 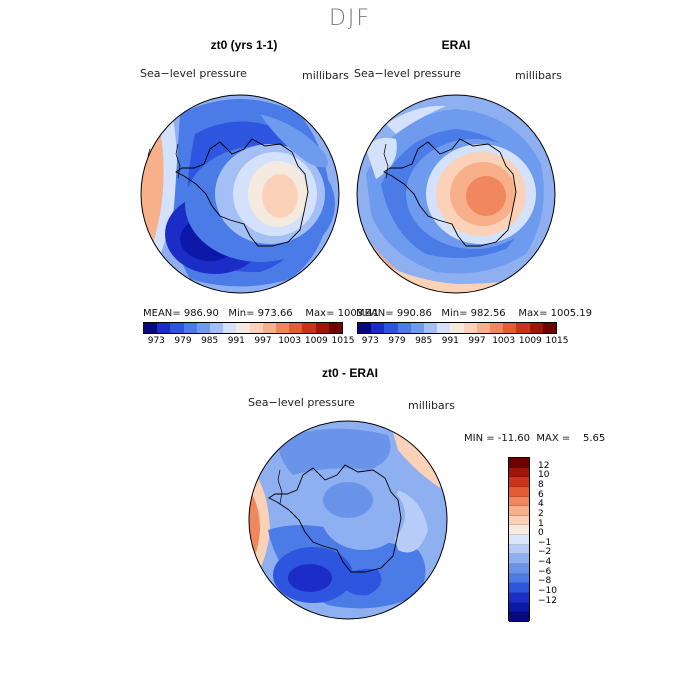 I want to click on diff-polar-map, so click(x=348, y=520).